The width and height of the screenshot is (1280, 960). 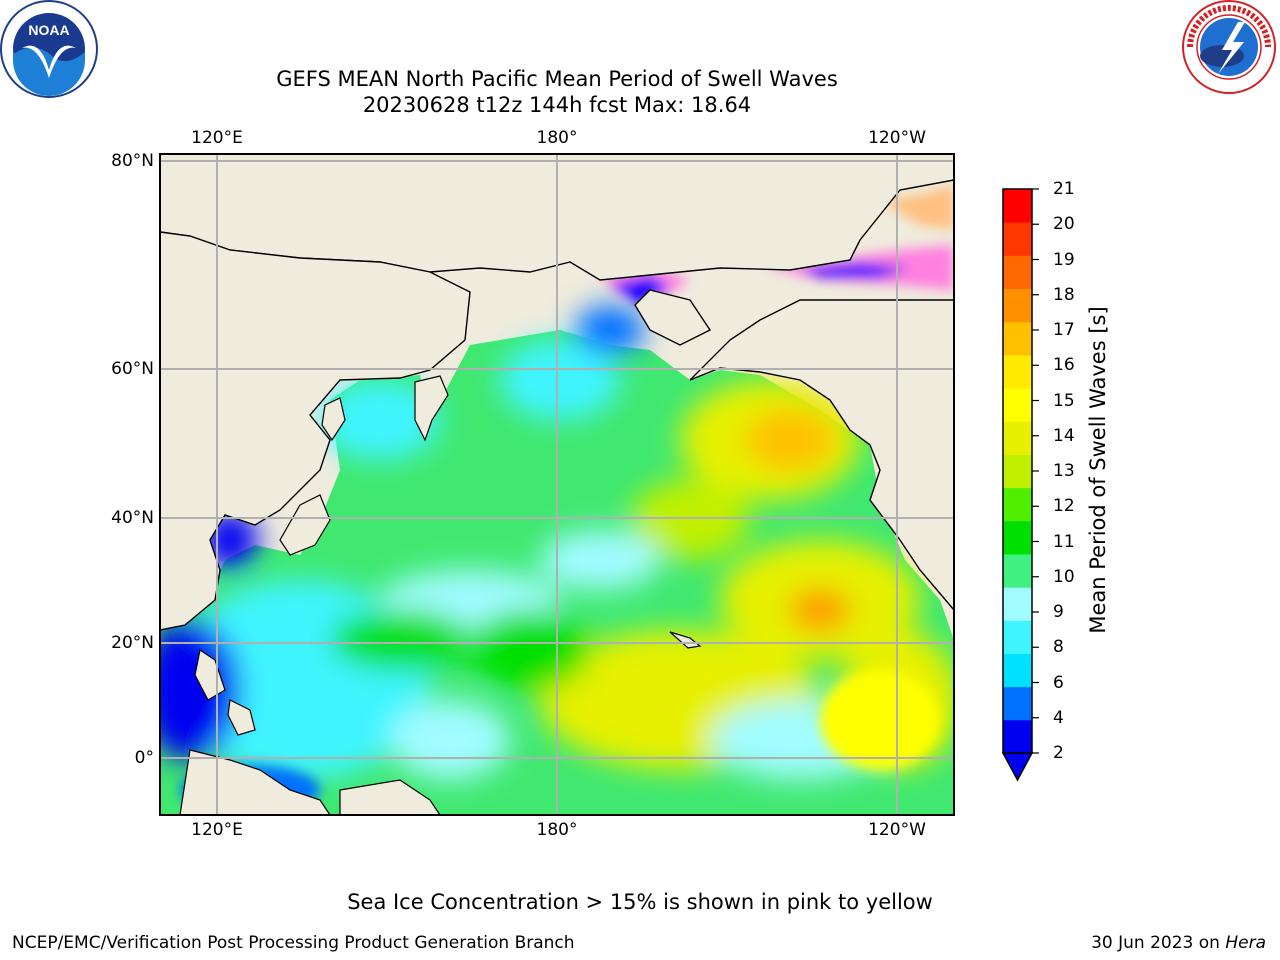 I want to click on lon-label-bottom-120w: 120°W, so click(x=897, y=830).